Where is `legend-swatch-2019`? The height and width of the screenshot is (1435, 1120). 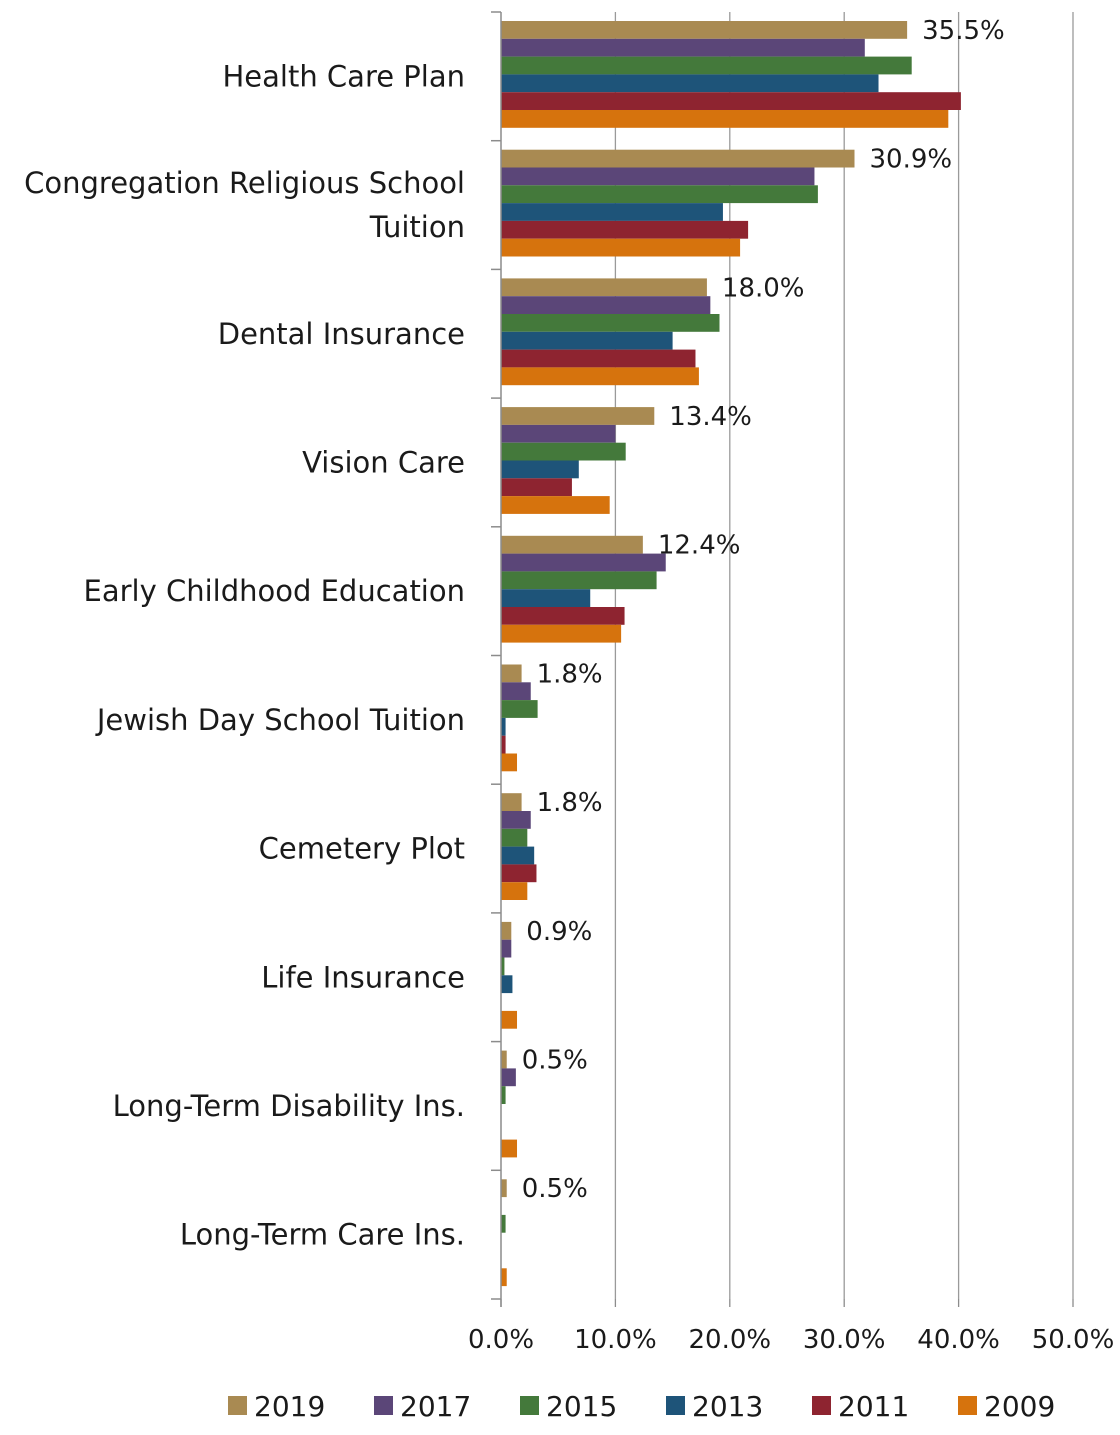 legend-swatch-2019 is located at coordinates (237, 1405).